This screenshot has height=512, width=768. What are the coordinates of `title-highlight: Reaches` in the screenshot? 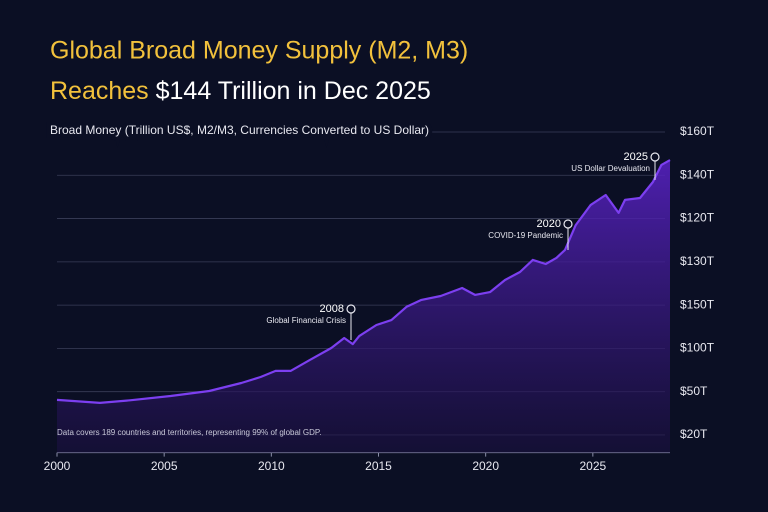 It's located at (99, 91).